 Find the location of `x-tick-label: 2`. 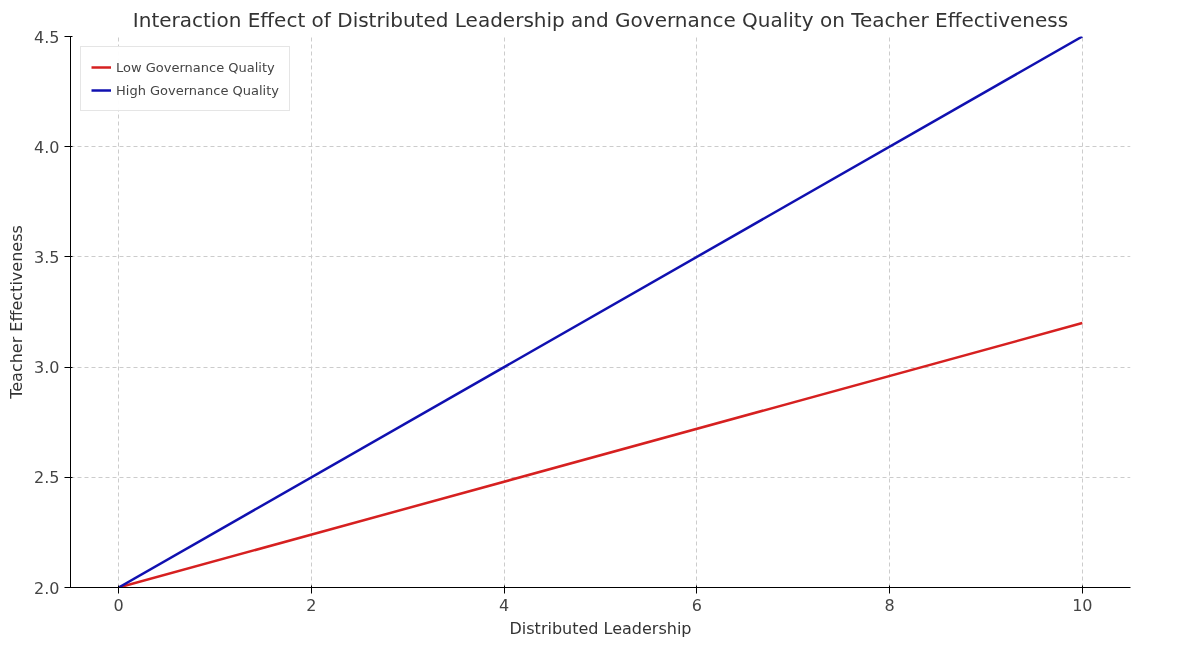

x-tick-label: 2 is located at coordinates (311, 605).